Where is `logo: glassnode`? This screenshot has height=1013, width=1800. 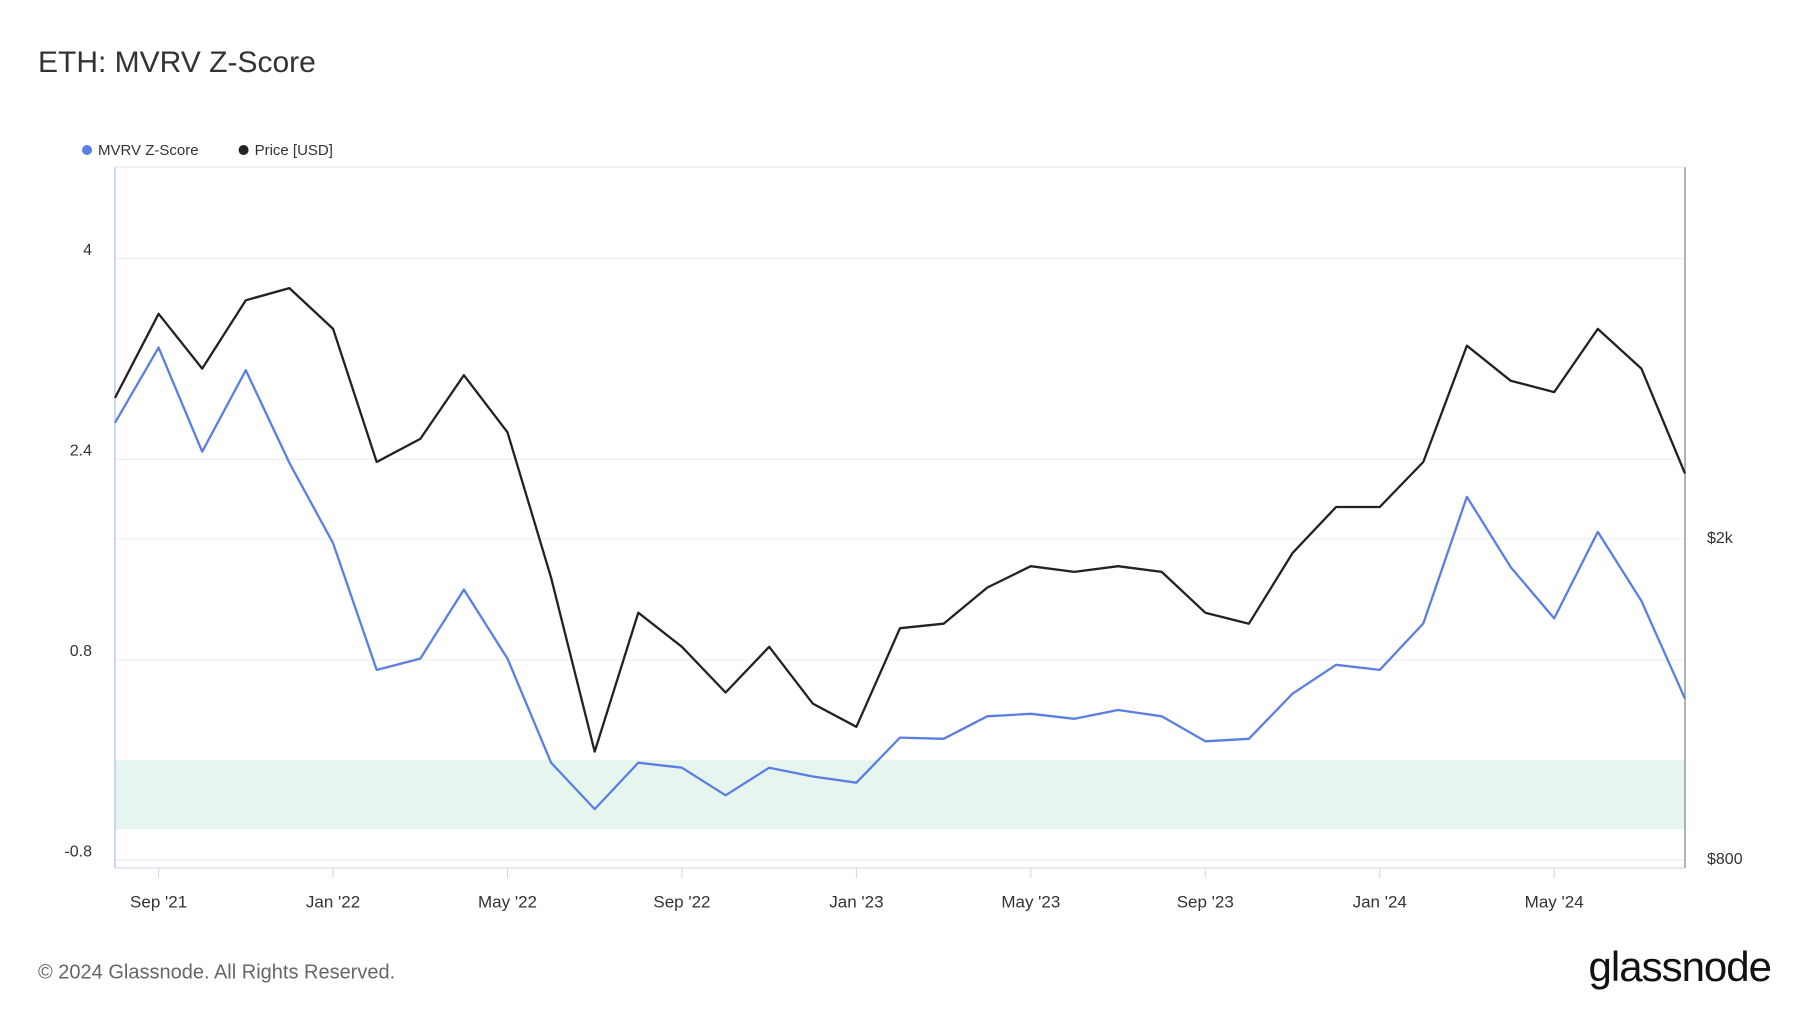
logo: glassnode is located at coordinates (1680, 966).